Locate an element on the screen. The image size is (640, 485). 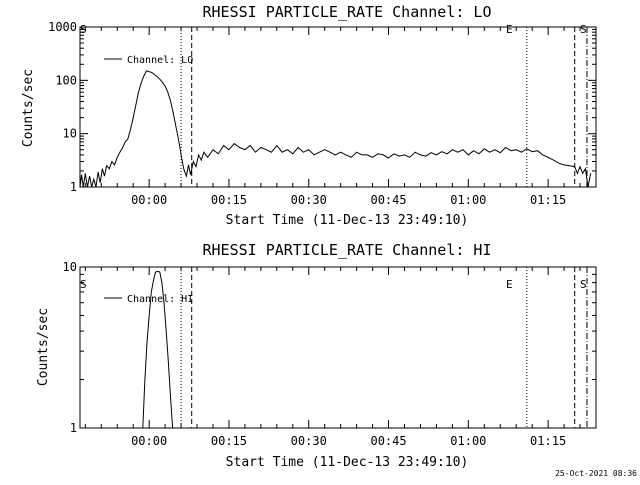
hi-flag-e-label: E is located at coordinates (509, 284).